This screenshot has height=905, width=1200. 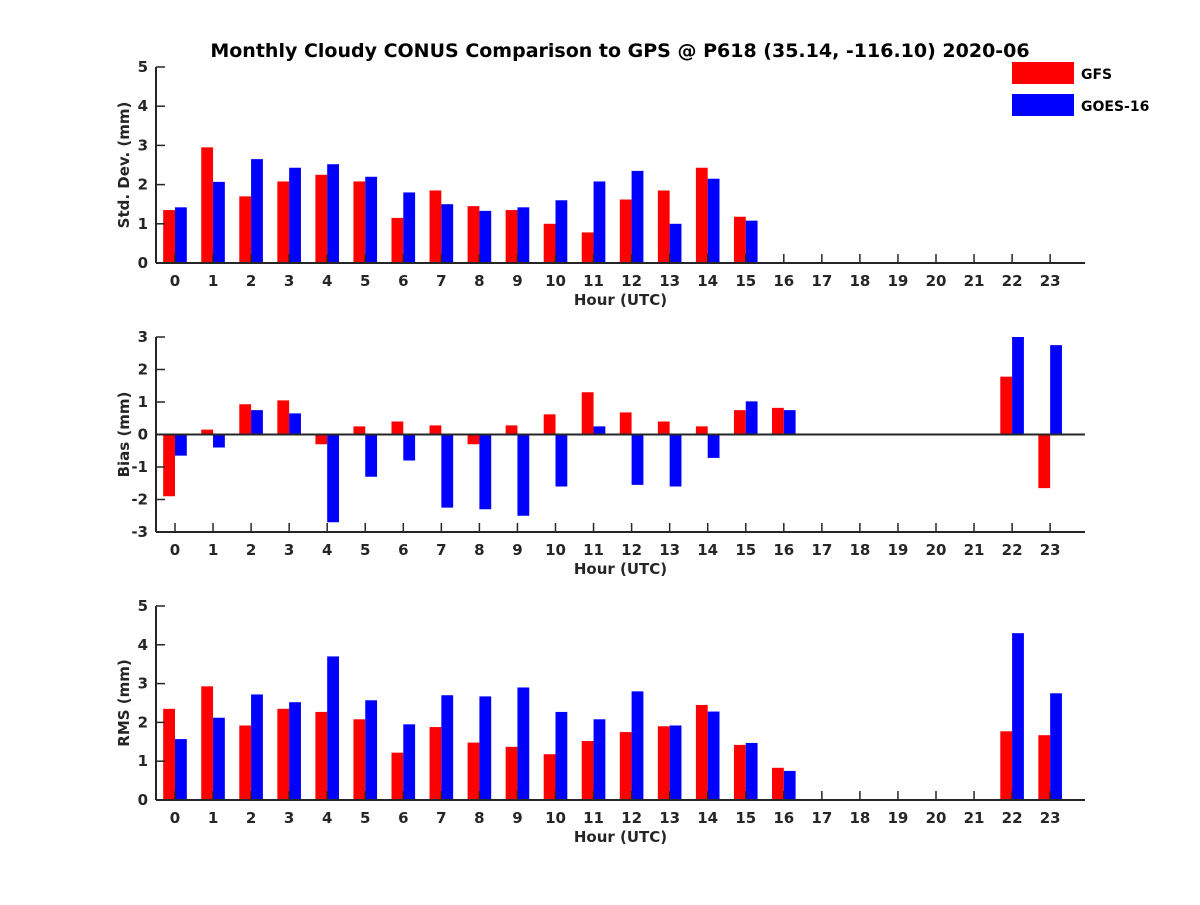 I want to click on x-tick-label-std-dev-20: 20, so click(x=936, y=281).